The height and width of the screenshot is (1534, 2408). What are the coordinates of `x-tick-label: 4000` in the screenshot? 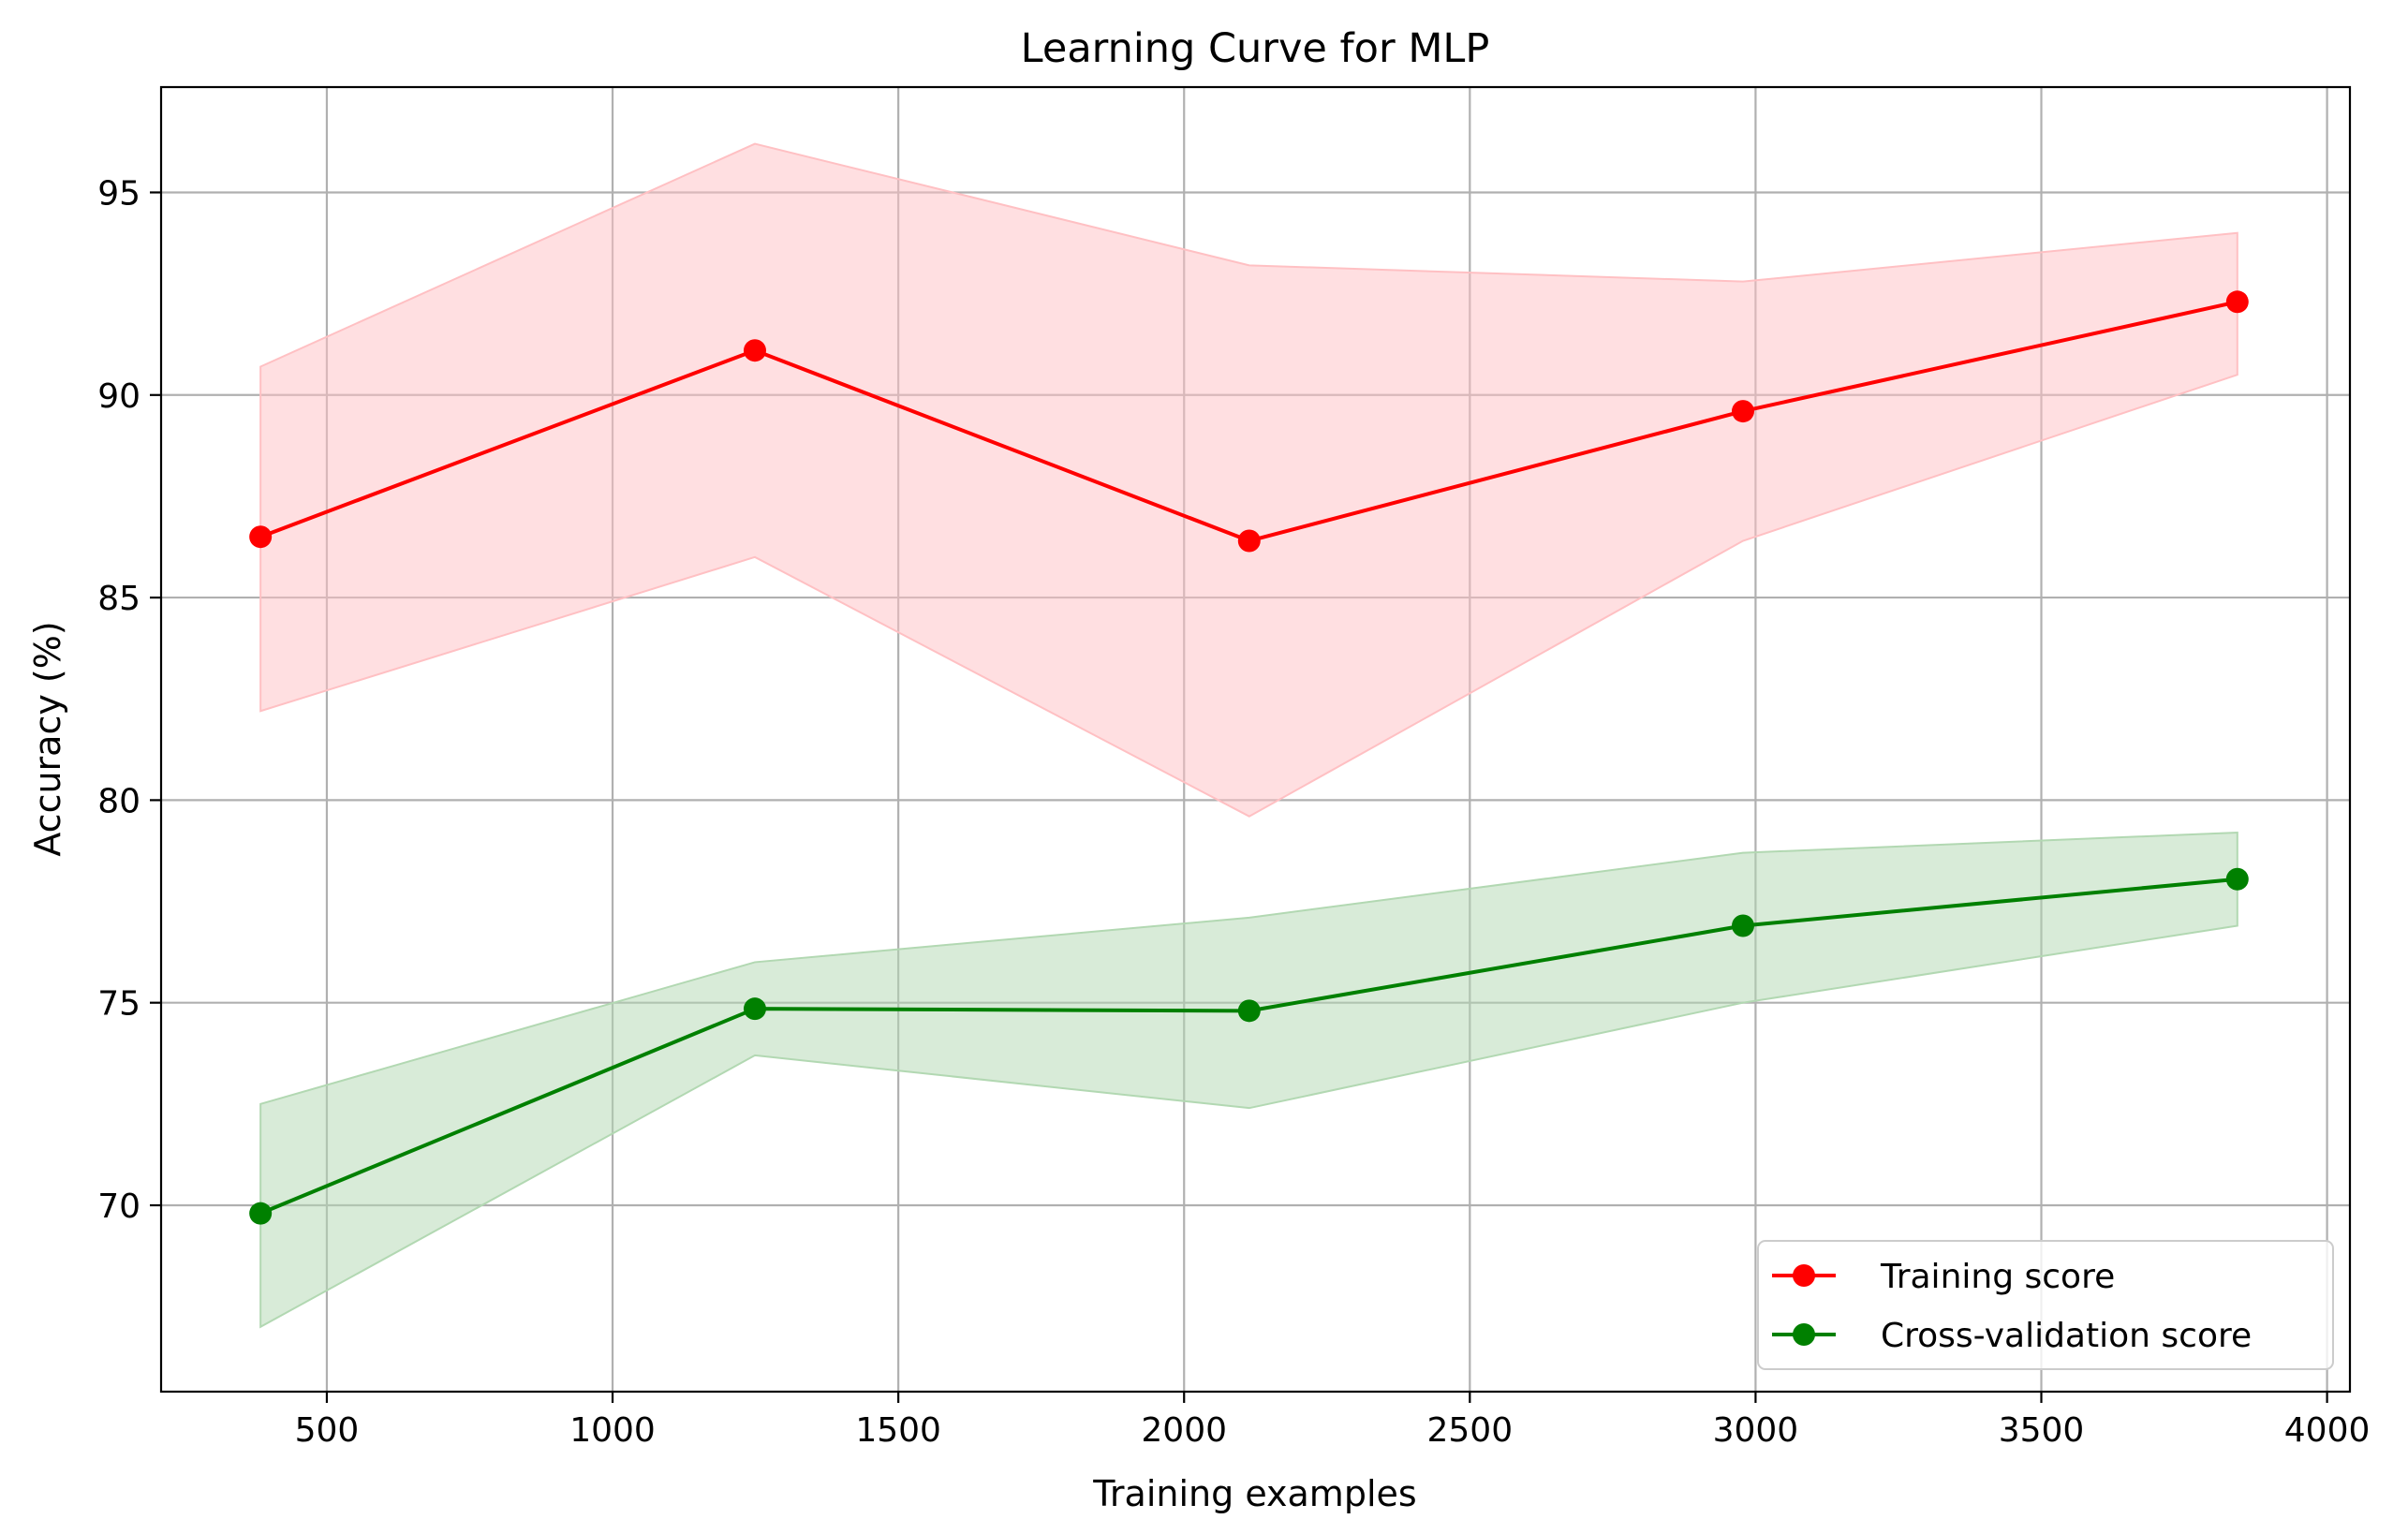 It's located at (2327, 1430).